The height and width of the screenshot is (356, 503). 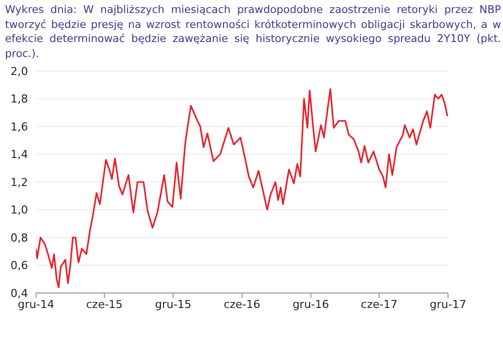 I want to click on y-tick-label: 1,6, so click(x=19, y=127).